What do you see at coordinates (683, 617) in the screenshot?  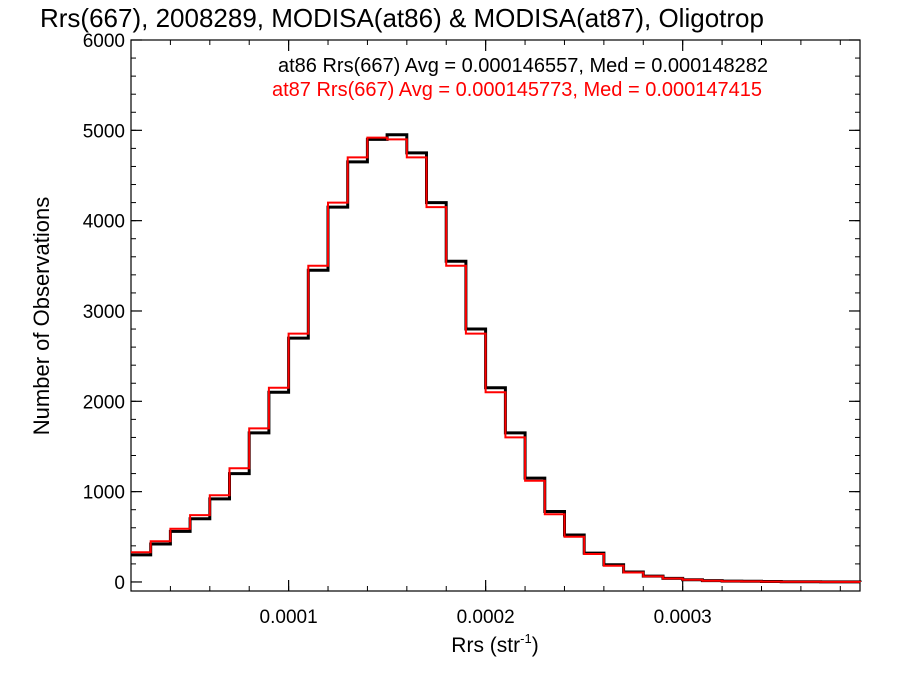 I see `x-tick-label: 0.0003` at bounding box center [683, 617].